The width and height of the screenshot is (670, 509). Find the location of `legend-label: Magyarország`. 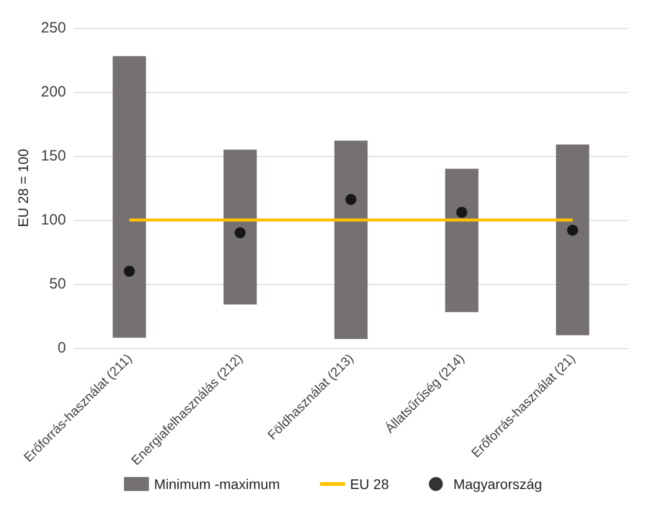

legend-label: Magyarország is located at coordinates (497, 484).